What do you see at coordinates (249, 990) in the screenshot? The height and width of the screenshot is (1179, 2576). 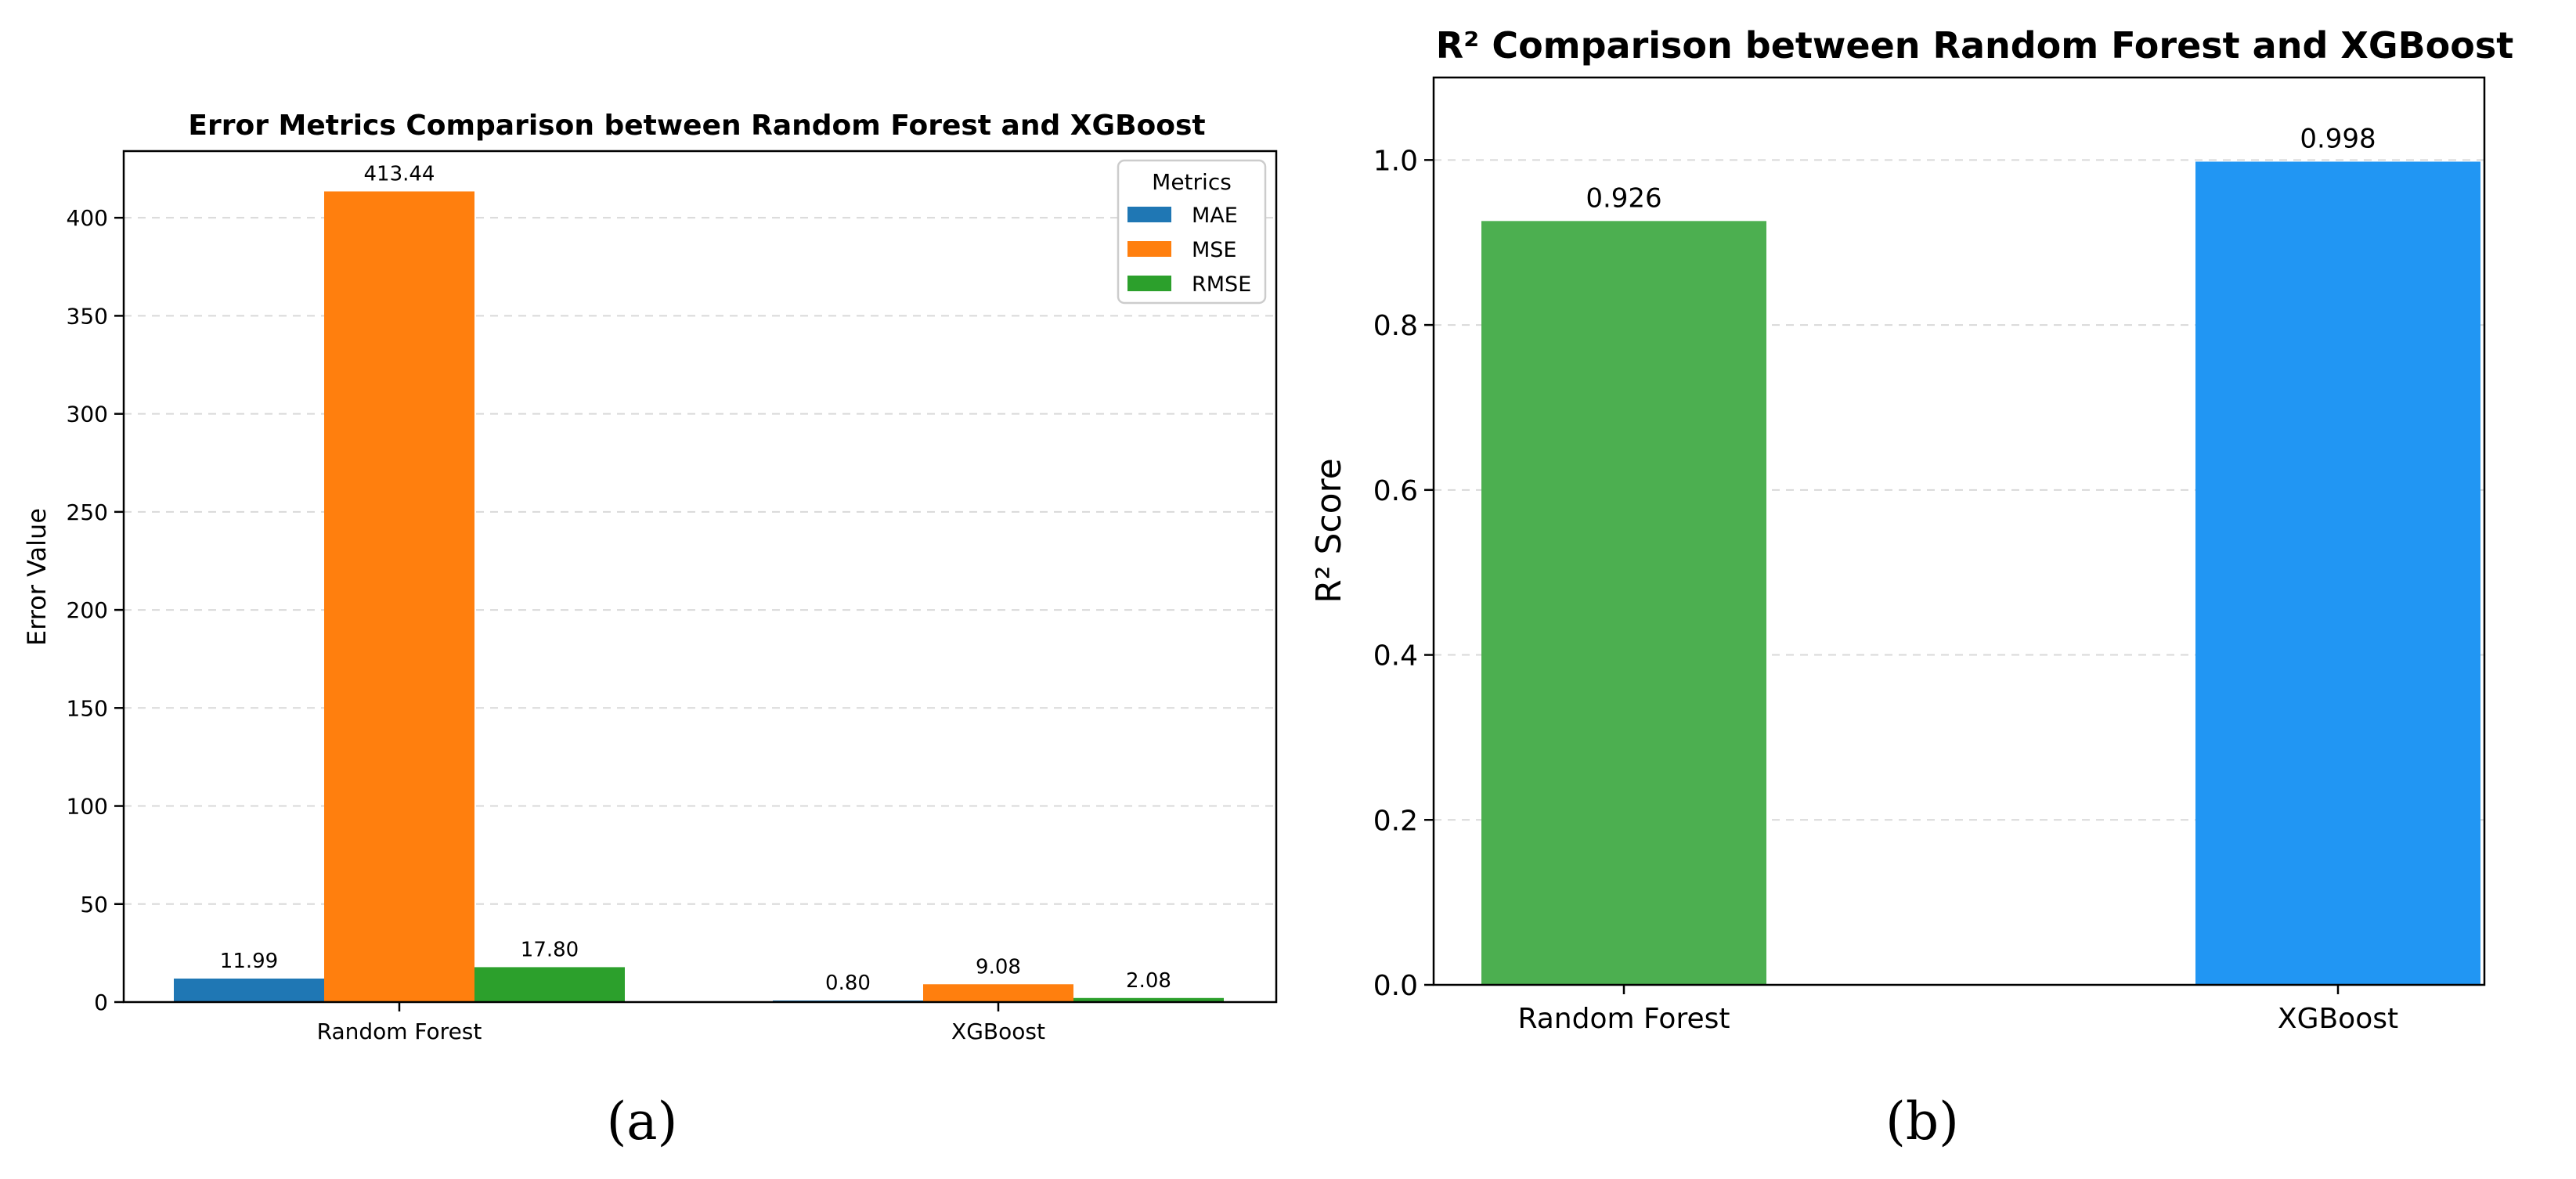 I see `bar-mae` at bounding box center [249, 990].